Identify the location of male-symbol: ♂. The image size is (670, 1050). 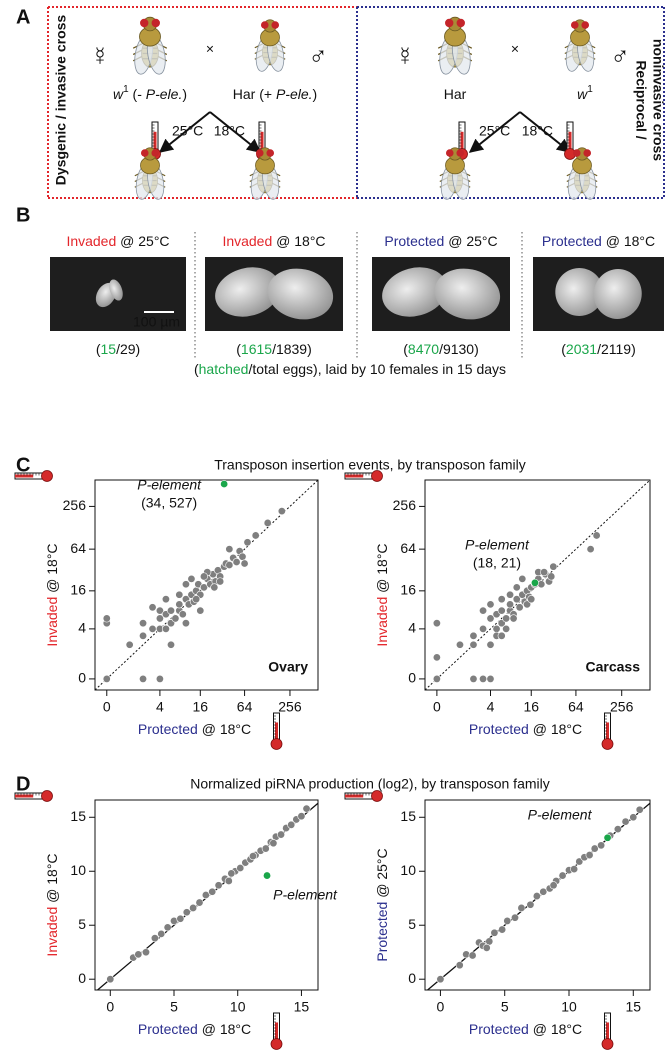
(620, 56).